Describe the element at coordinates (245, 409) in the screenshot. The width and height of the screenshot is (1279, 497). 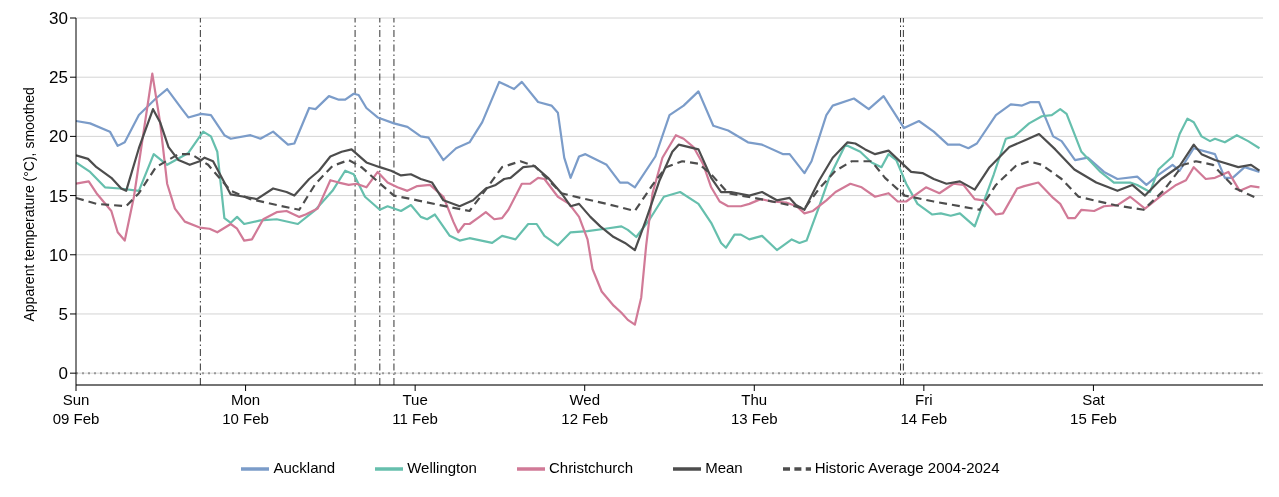
I see `x-tick-label: Mon 10 Feb` at that location.